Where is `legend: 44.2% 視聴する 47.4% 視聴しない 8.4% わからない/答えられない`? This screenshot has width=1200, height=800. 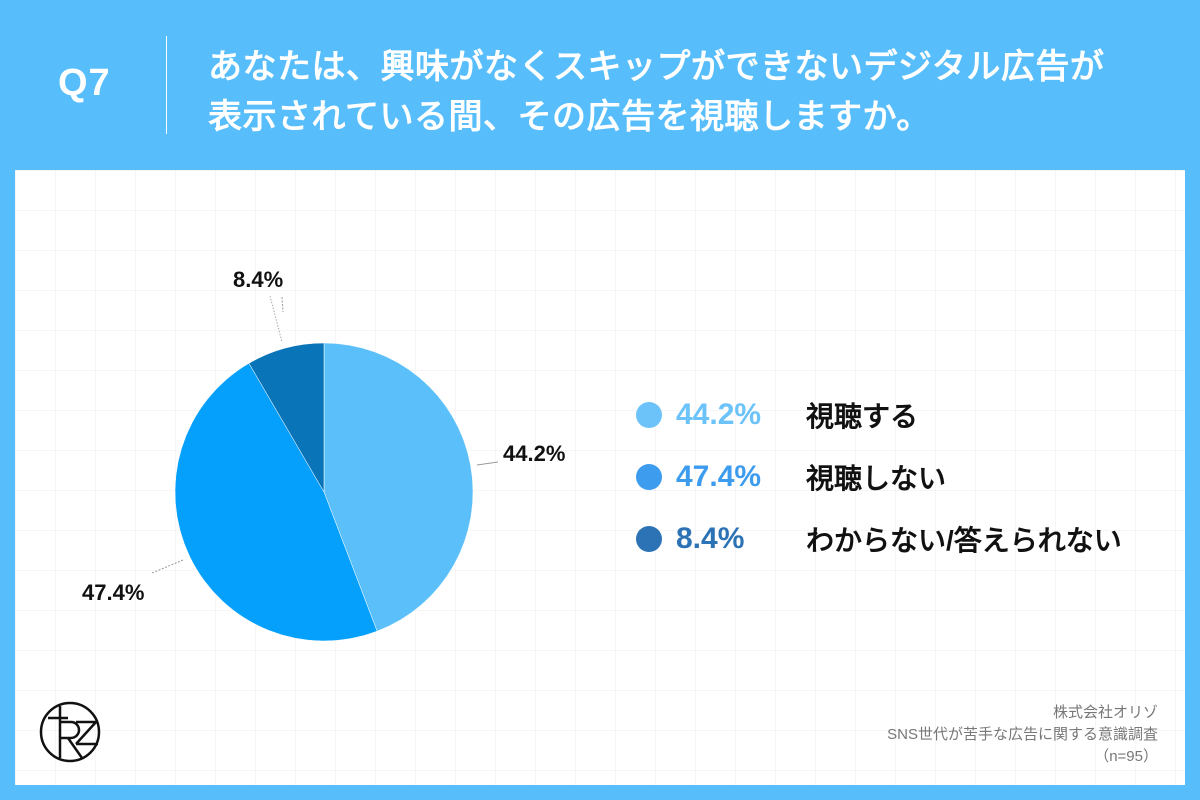 legend: 44.2% 視聴する 47.4% 視聴しない 8.4% わからない/答えられない is located at coordinates (879, 477).